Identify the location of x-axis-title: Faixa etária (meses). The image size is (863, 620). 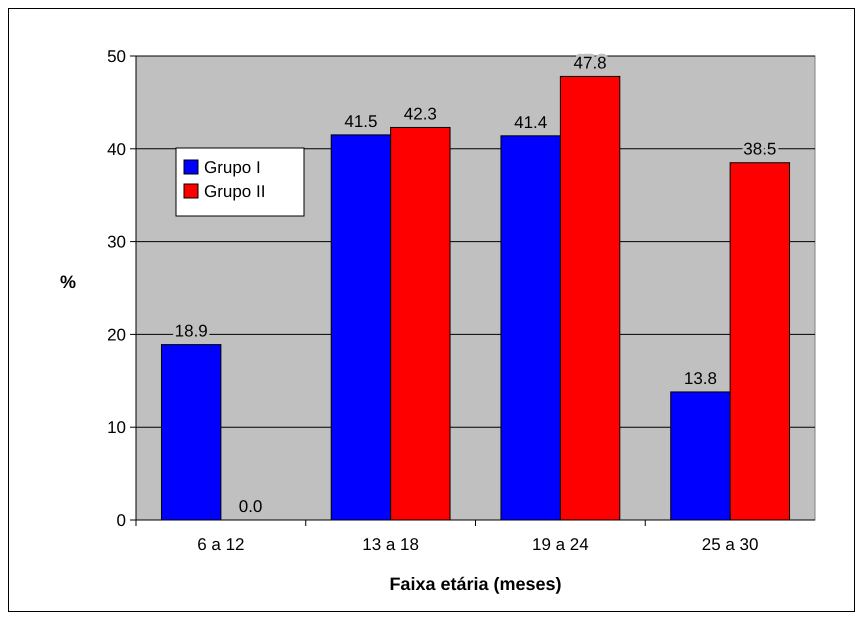
(475, 584).